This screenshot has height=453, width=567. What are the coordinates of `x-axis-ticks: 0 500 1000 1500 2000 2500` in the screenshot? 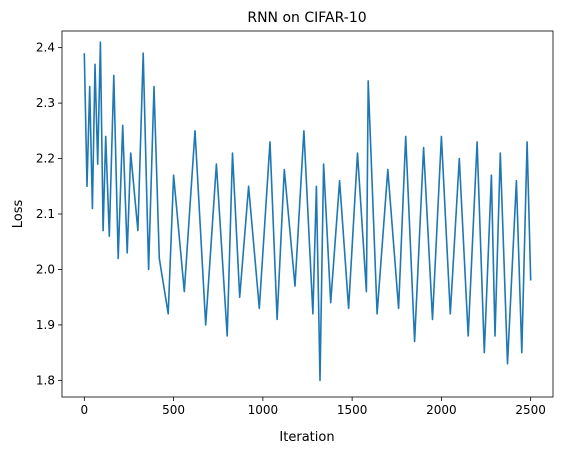 It's located at (313, 407).